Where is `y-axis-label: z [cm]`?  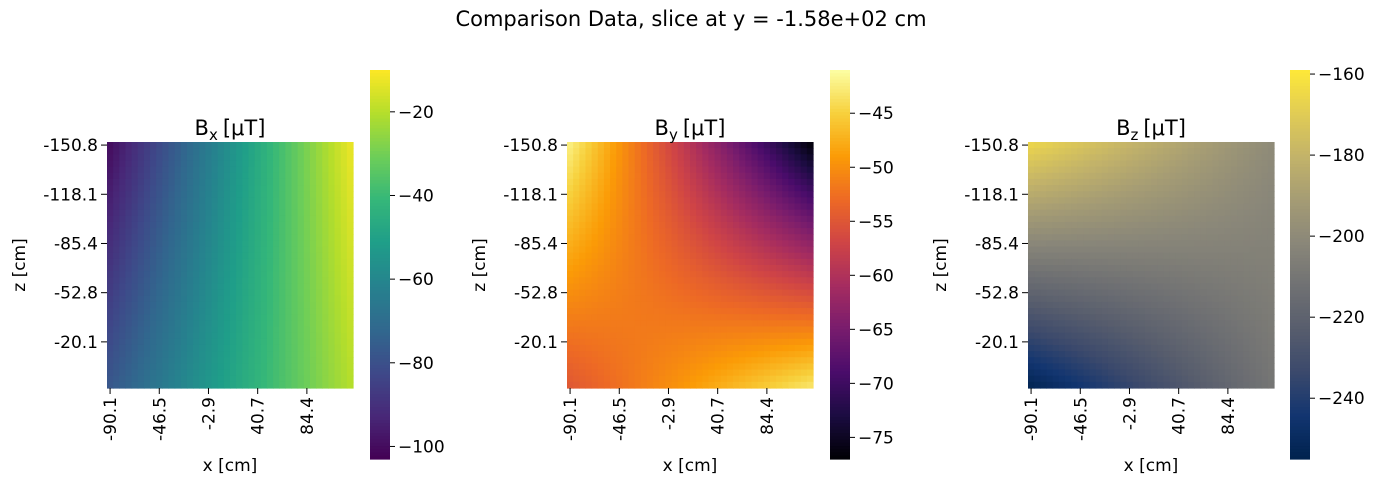
y-axis-label: z [cm] is located at coordinates (480, 265).